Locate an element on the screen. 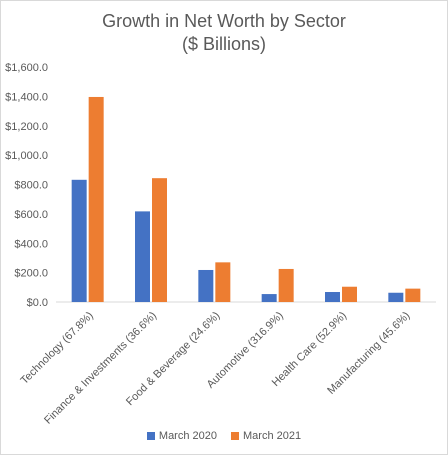 This screenshot has height=455, width=448. legend-label-march-2020: March 2020 is located at coordinates (187, 436).